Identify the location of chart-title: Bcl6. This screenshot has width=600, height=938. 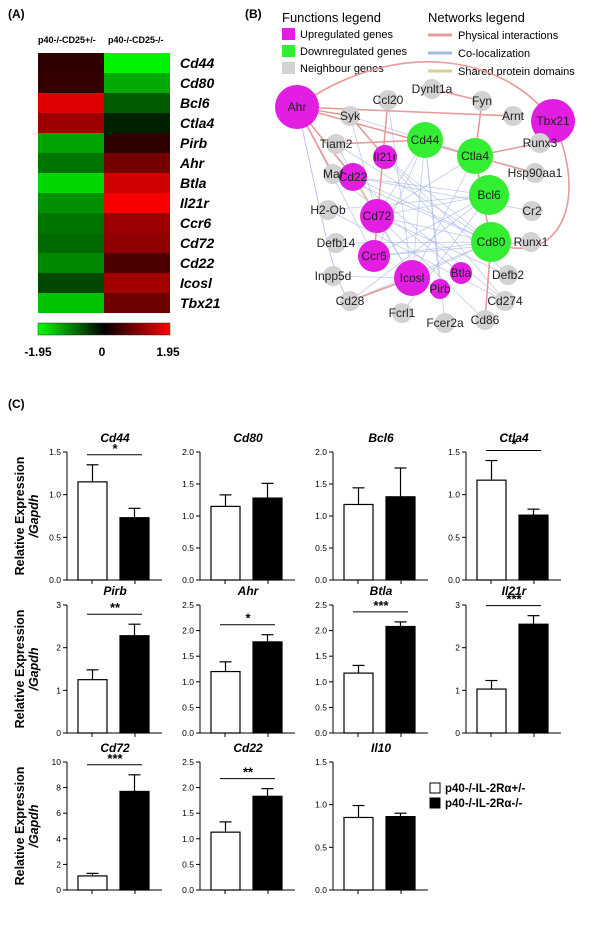
(381, 438).